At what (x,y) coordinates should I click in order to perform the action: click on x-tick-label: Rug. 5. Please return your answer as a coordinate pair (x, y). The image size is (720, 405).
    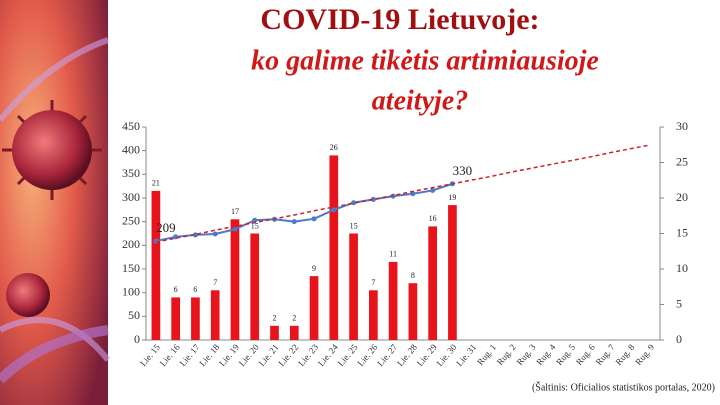
    Looking at the image, I should click on (565, 354).